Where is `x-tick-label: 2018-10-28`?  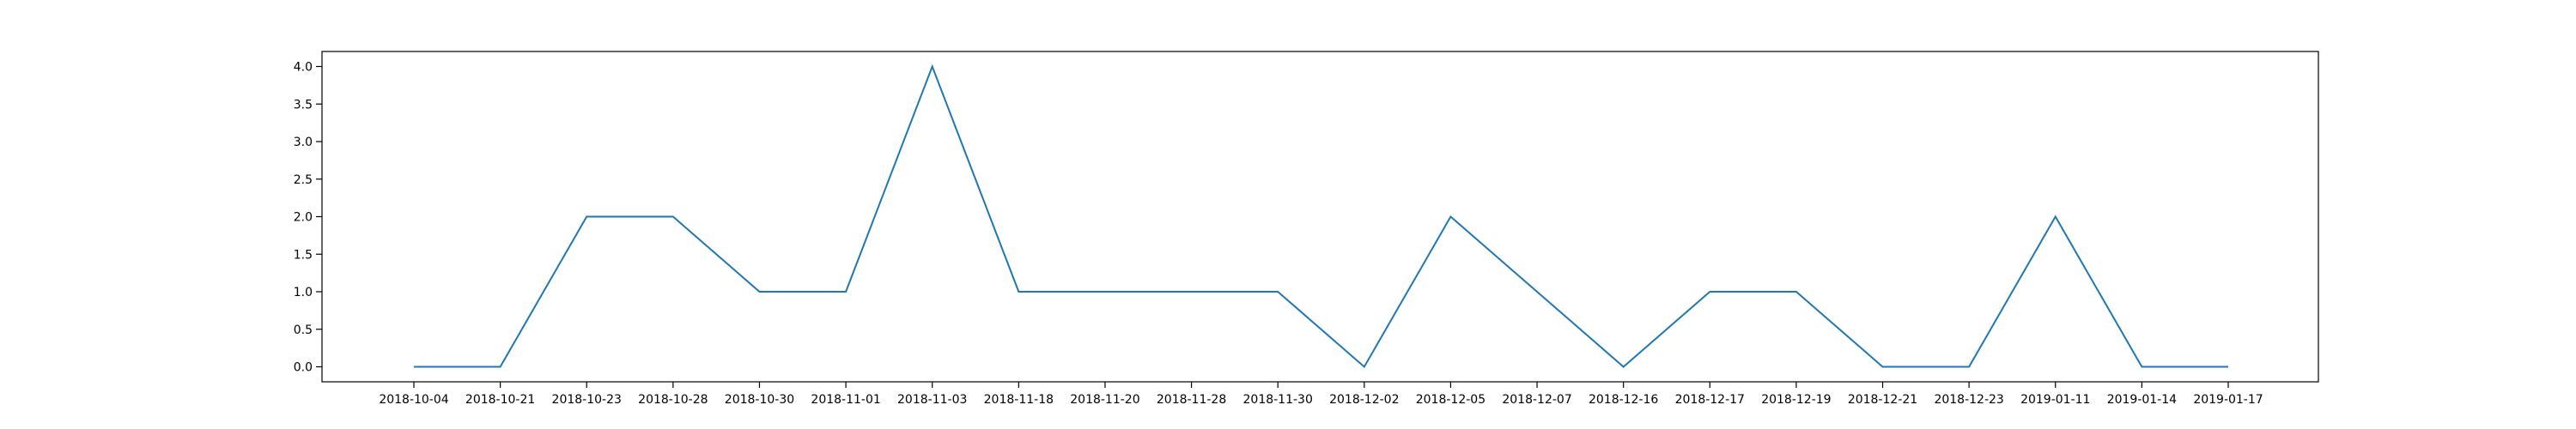 x-tick-label: 2018-10-28 is located at coordinates (673, 400).